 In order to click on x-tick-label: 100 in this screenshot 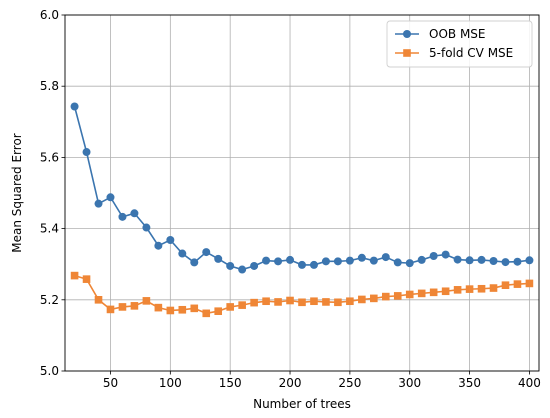, I will do `click(170, 383)`.